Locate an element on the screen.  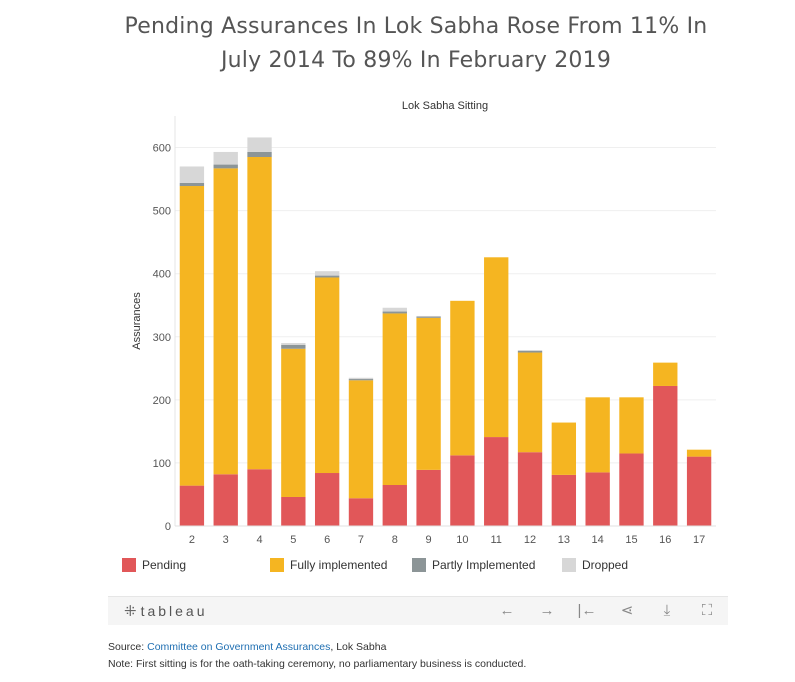
legend-item-fully-implemented: Fully implemented is located at coordinates (328, 565).